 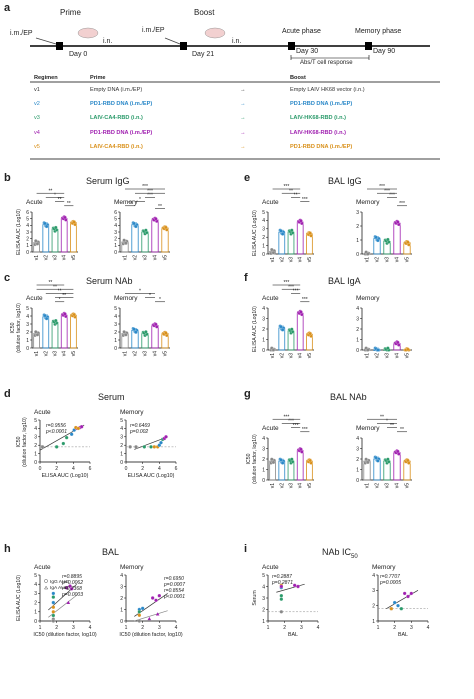 I want to click on stat-annotation: r=0.2887, so click(x=282, y=577).